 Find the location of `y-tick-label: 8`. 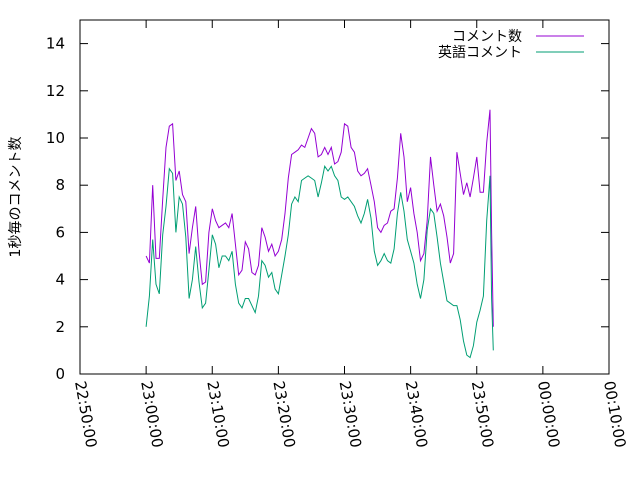

y-tick-label: 8 is located at coordinates (60, 185).